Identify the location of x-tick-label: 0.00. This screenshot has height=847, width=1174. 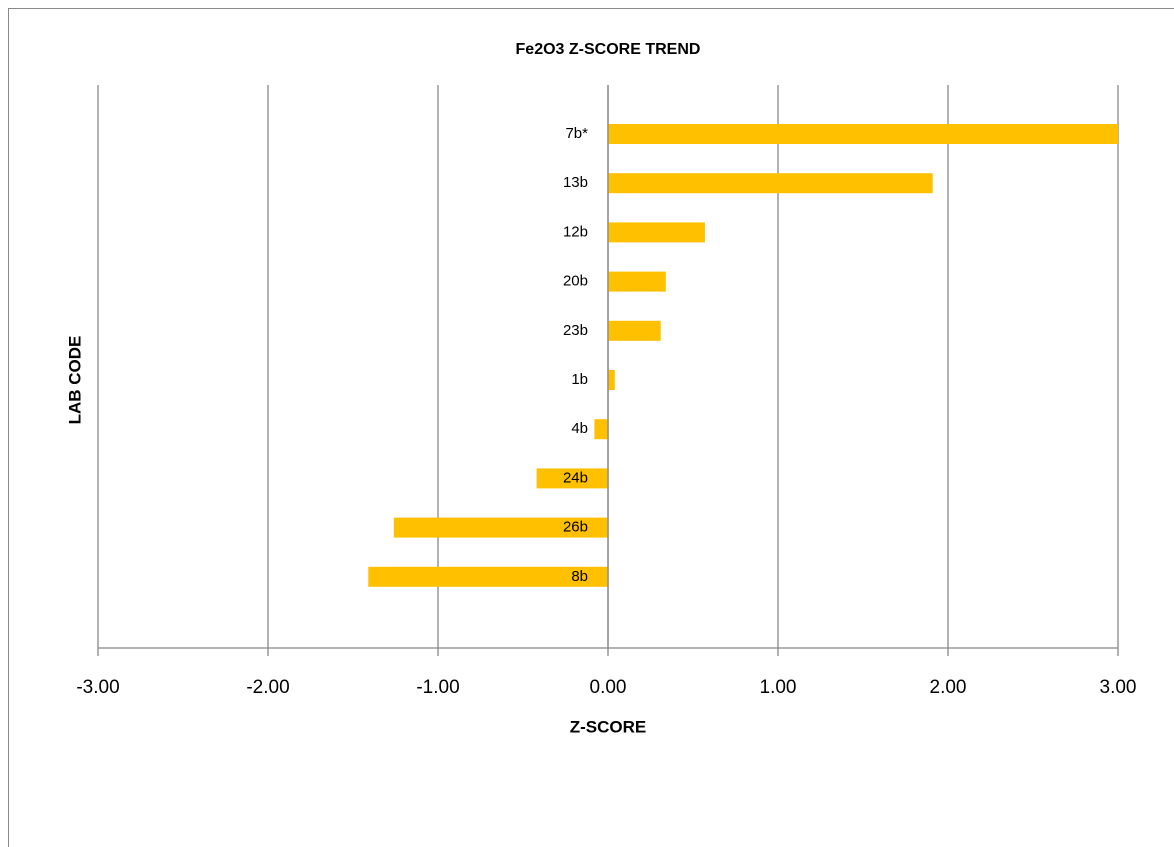
(608, 687).